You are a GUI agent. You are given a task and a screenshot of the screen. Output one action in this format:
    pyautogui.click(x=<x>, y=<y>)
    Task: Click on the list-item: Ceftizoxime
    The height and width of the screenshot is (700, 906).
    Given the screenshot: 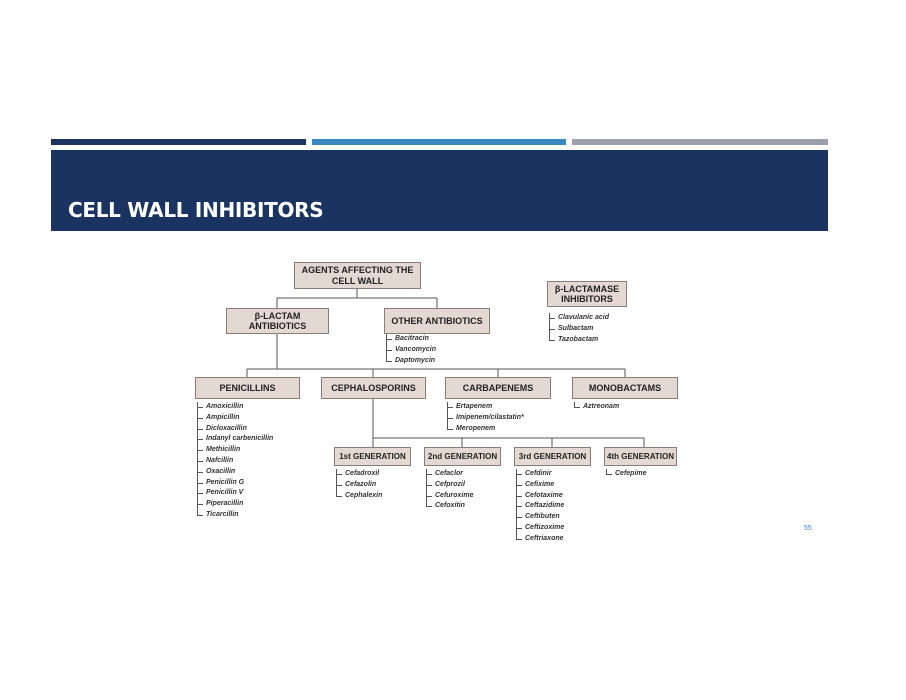 What is the action you would take?
    pyautogui.click(x=540, y=528)
    